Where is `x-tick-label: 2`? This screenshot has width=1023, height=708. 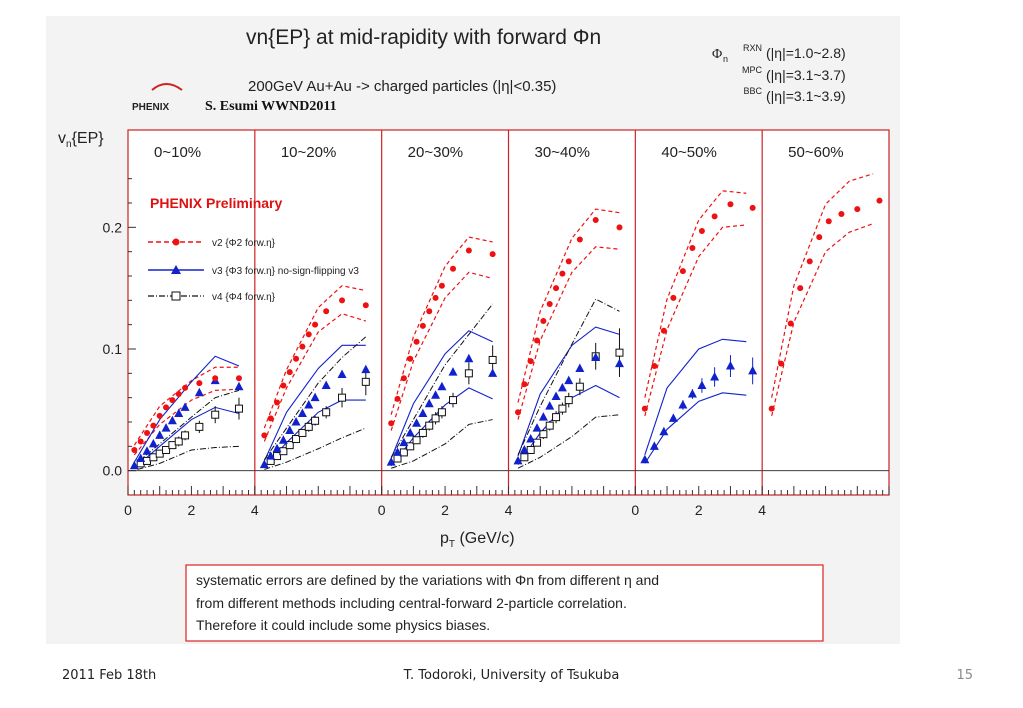
x-tick-label: 2 is located at coordinates (699, 510).